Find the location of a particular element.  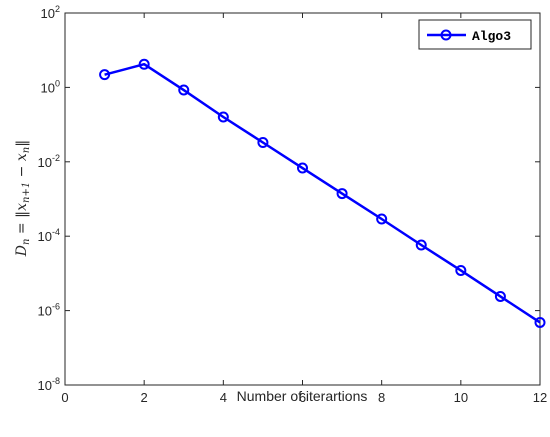

legend-label: Algo3 is located at coordinates (491, 36).